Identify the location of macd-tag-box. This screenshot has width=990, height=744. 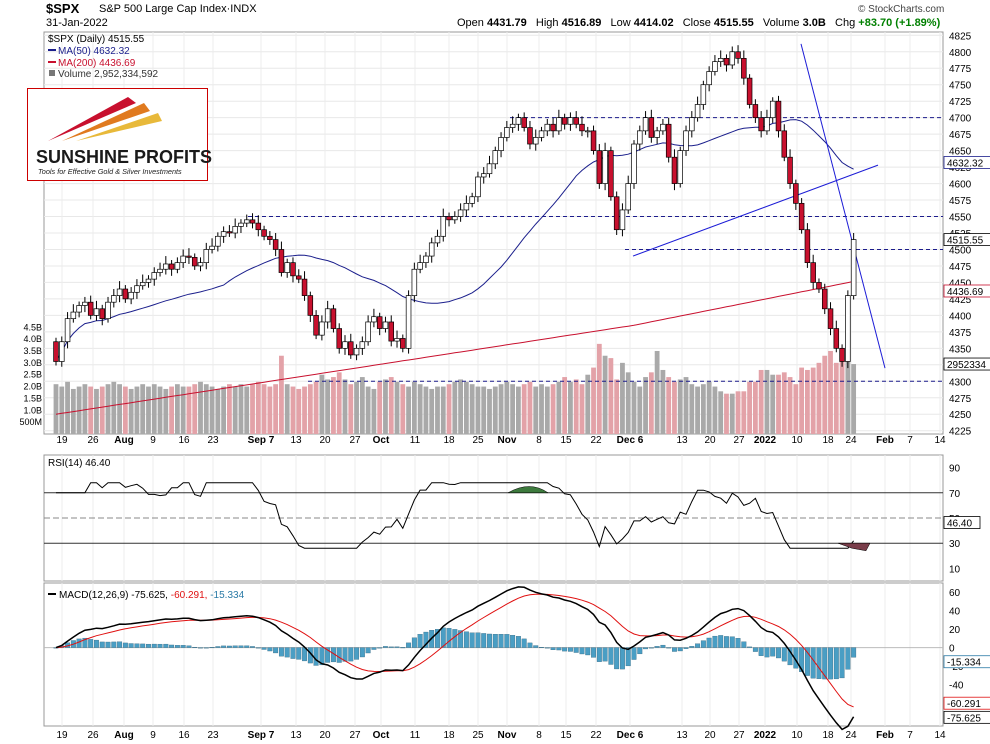
(966, 717).